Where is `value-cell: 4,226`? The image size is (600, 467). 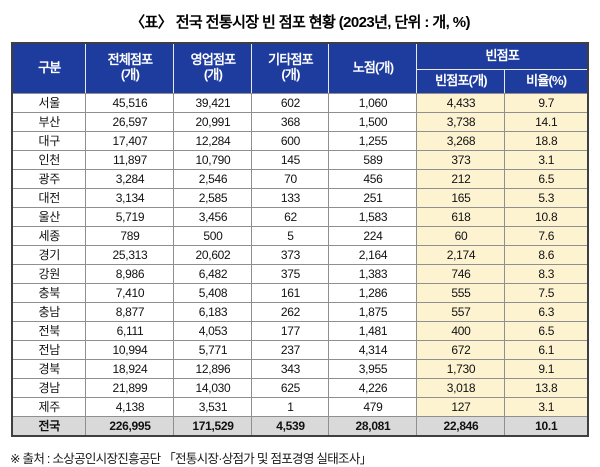 value-cell: 4,226 is located at coordinates (373, 387).